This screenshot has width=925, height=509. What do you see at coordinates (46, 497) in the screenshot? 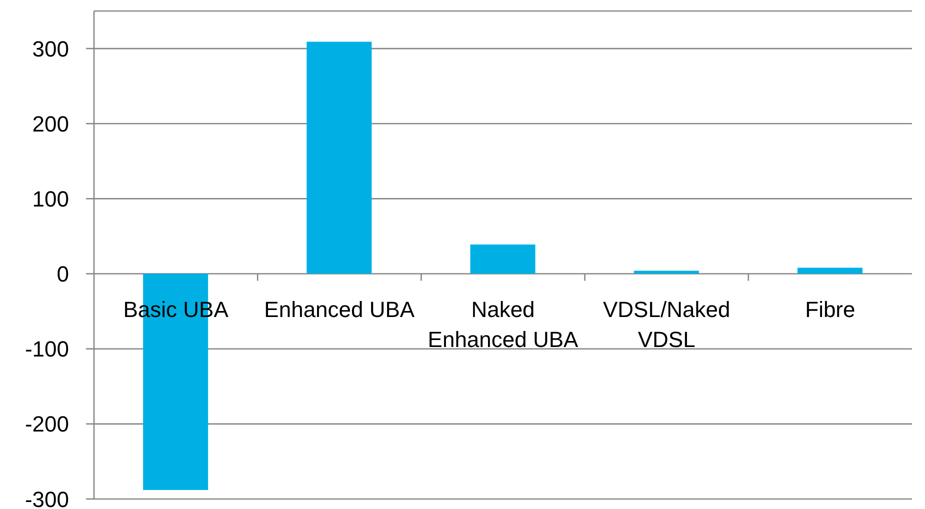
I see `y-tick-label: -300` at bounding box center [46, 497].